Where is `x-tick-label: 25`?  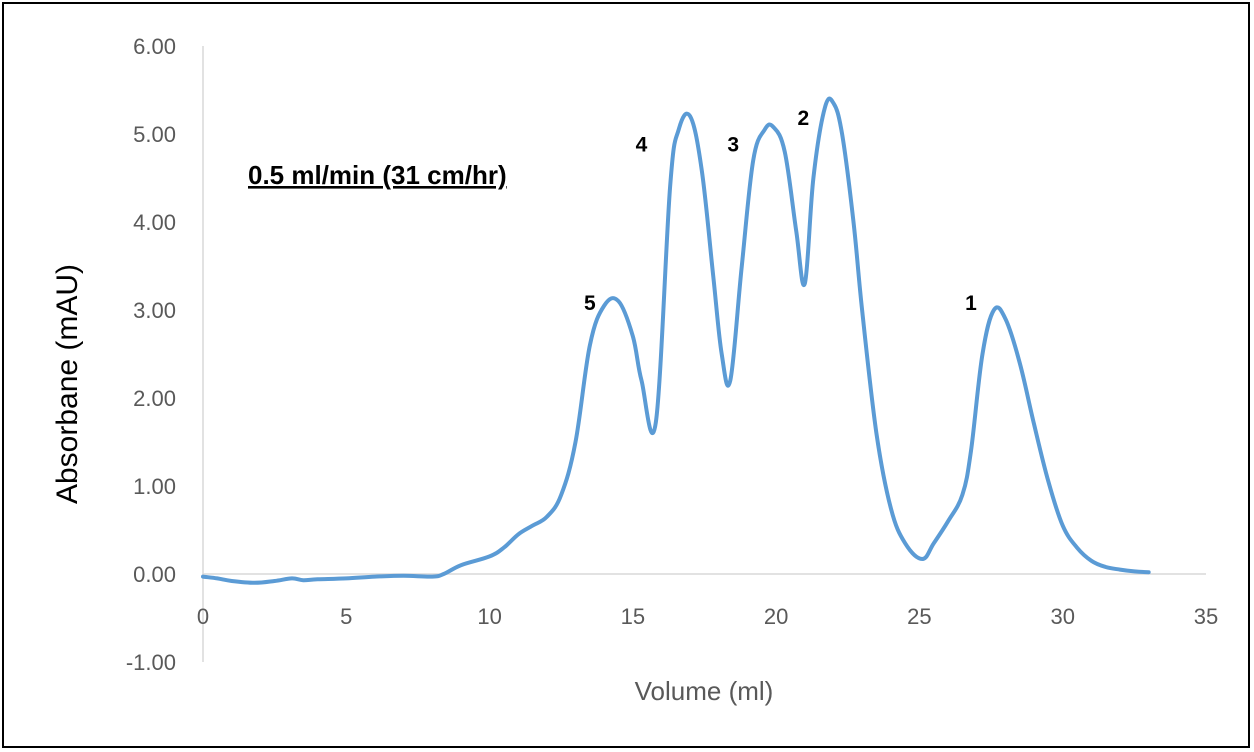 x-tick-label: 25 is located at coordinates (919, 616).